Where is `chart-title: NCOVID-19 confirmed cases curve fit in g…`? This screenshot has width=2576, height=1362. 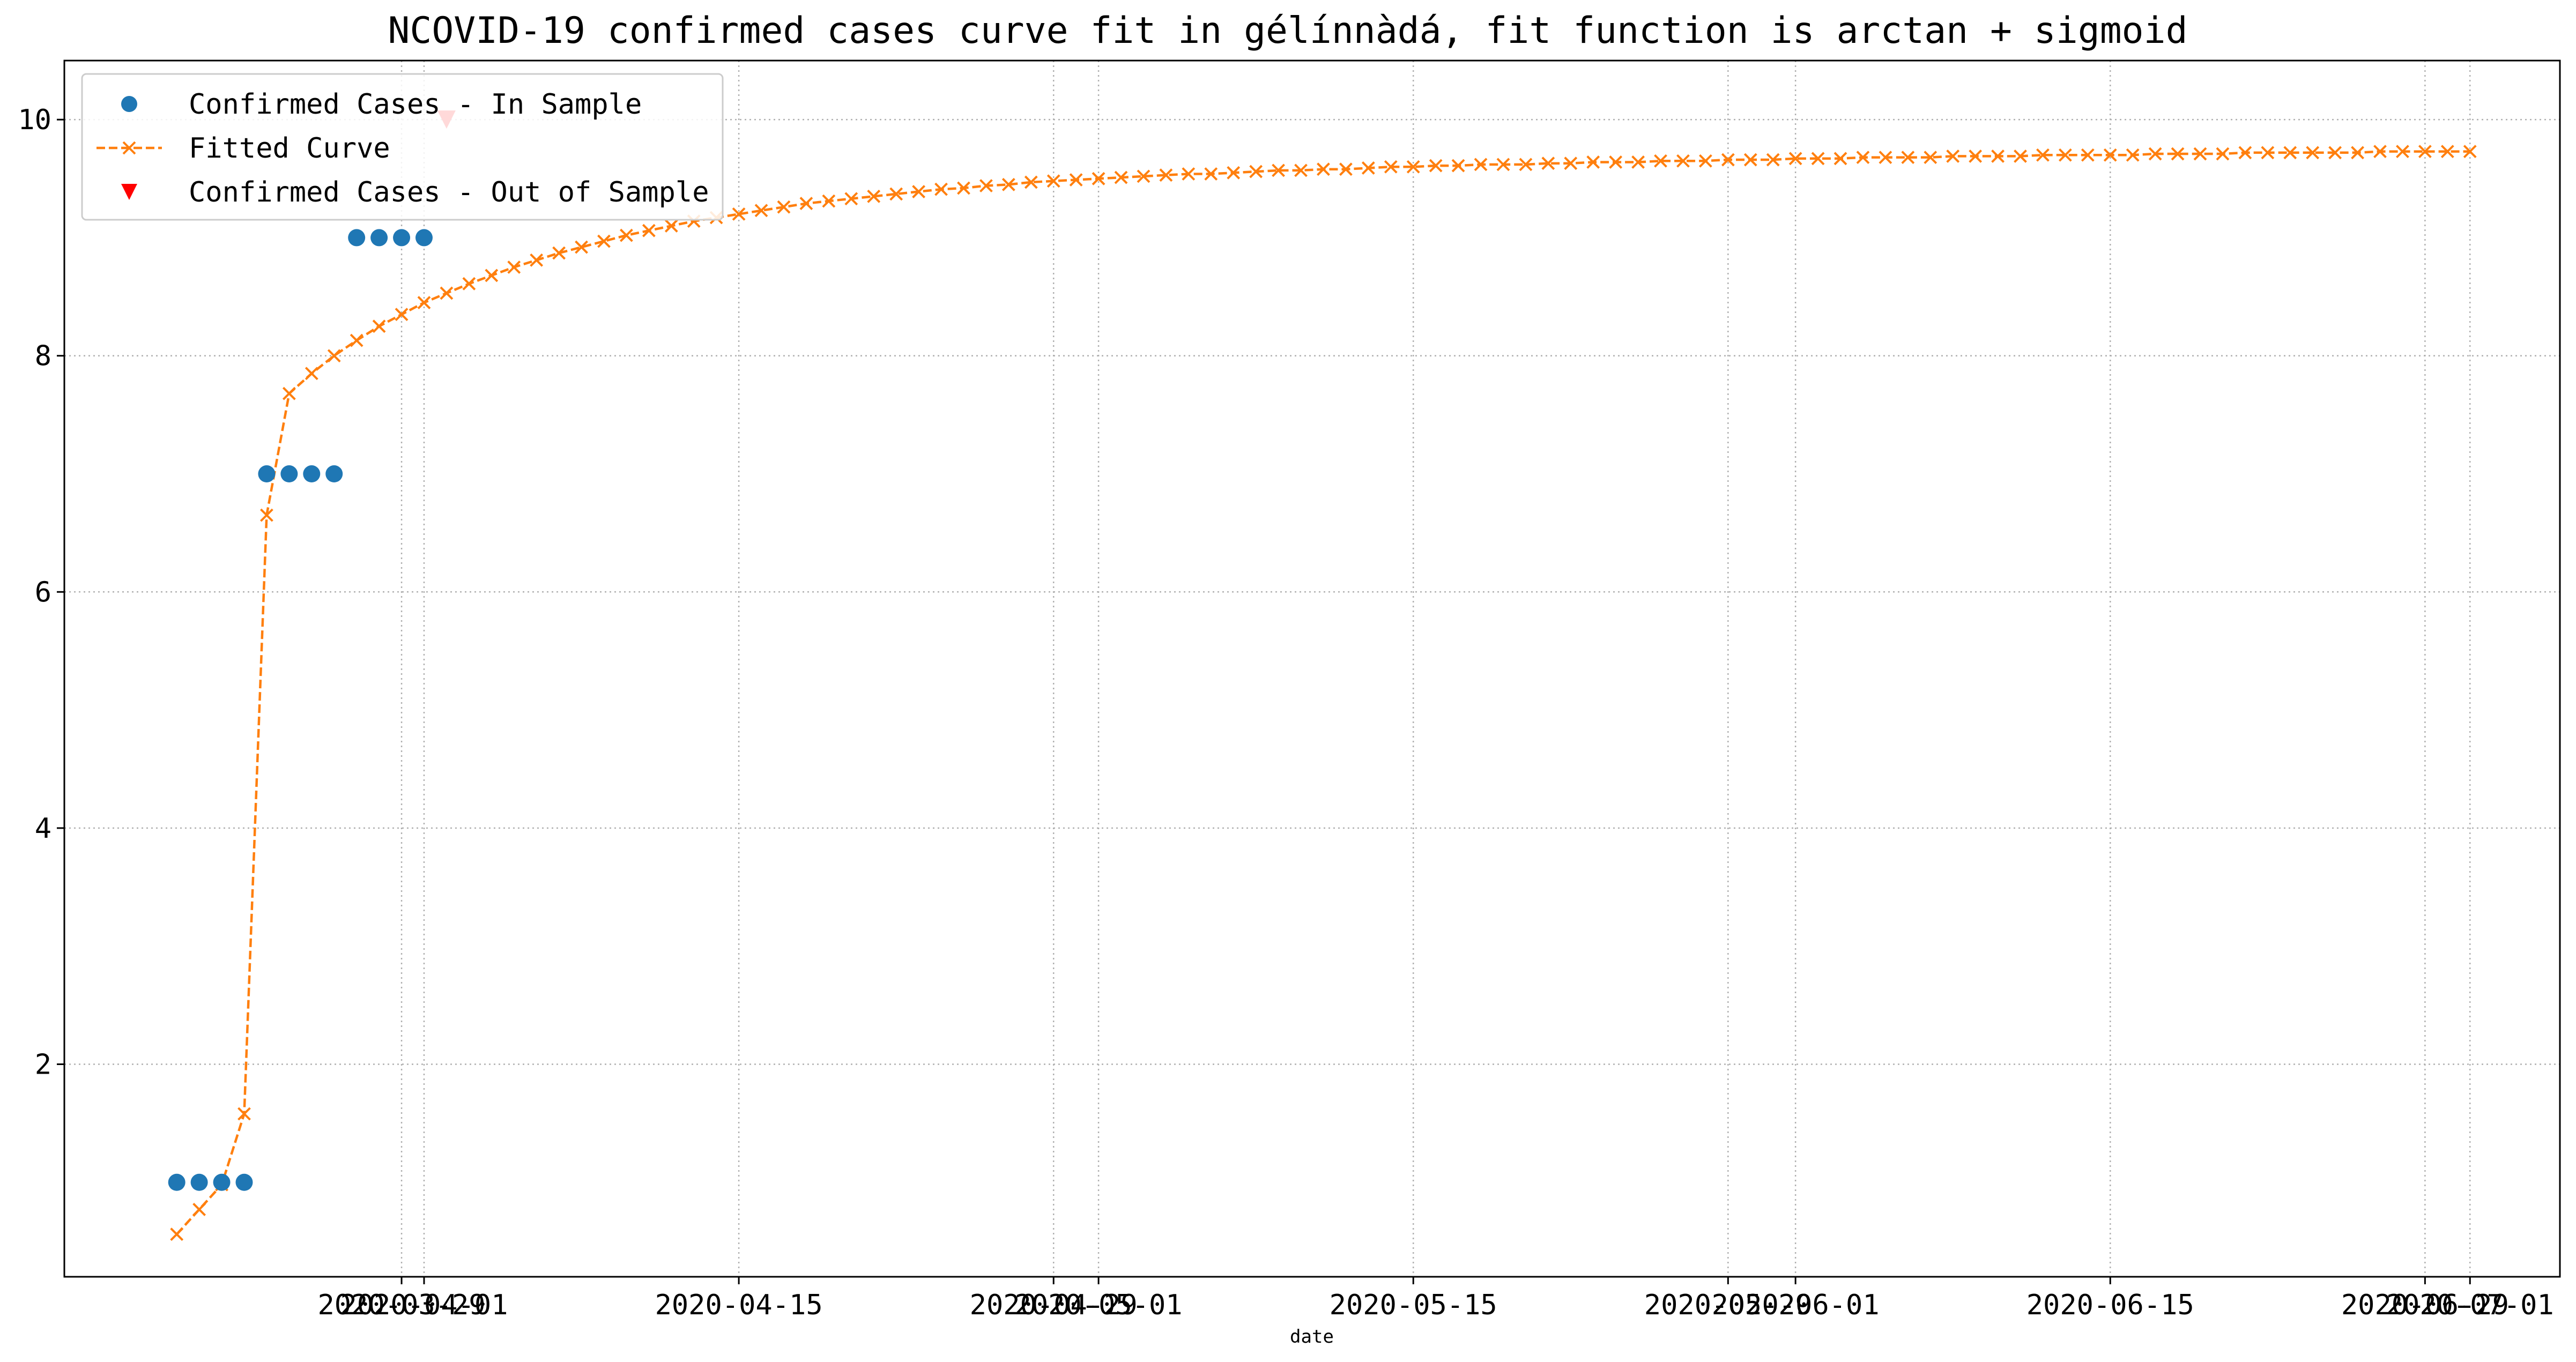
chart-title: NCOVID-19 confirmed cases curve fit in g… is located at coordinates (1287, 31).